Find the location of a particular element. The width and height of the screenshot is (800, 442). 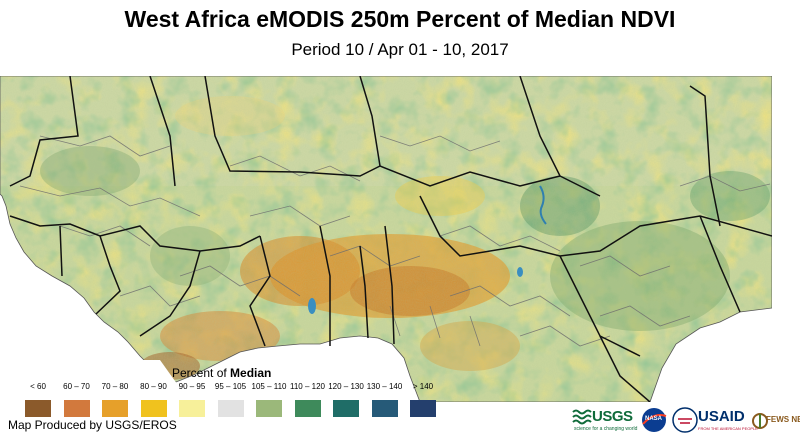

legend-class-5: 95 – 105 is located at coordinates (231, 399).